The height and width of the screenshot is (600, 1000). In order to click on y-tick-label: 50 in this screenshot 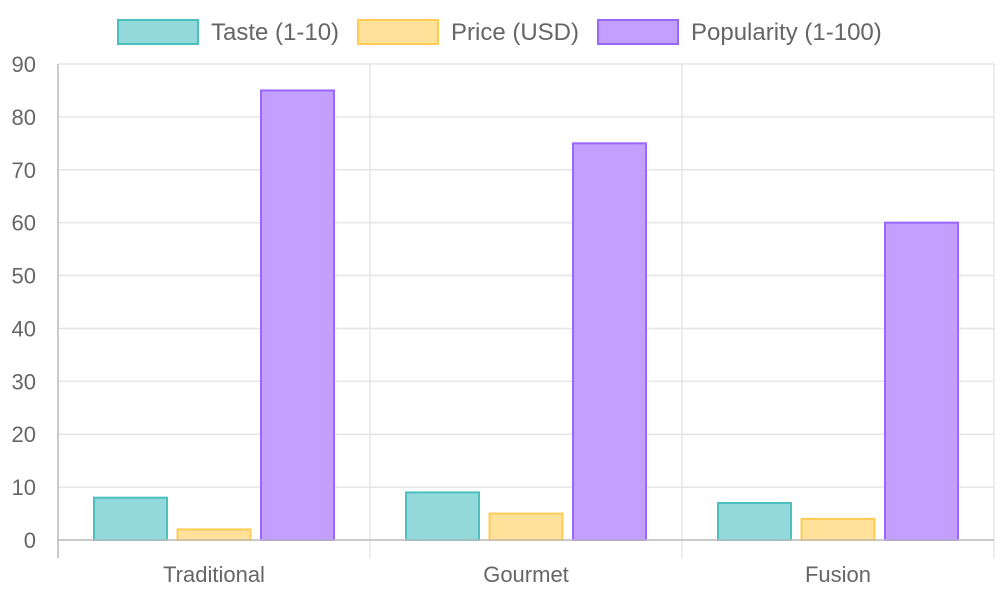, I will do `click(24, 276)`.